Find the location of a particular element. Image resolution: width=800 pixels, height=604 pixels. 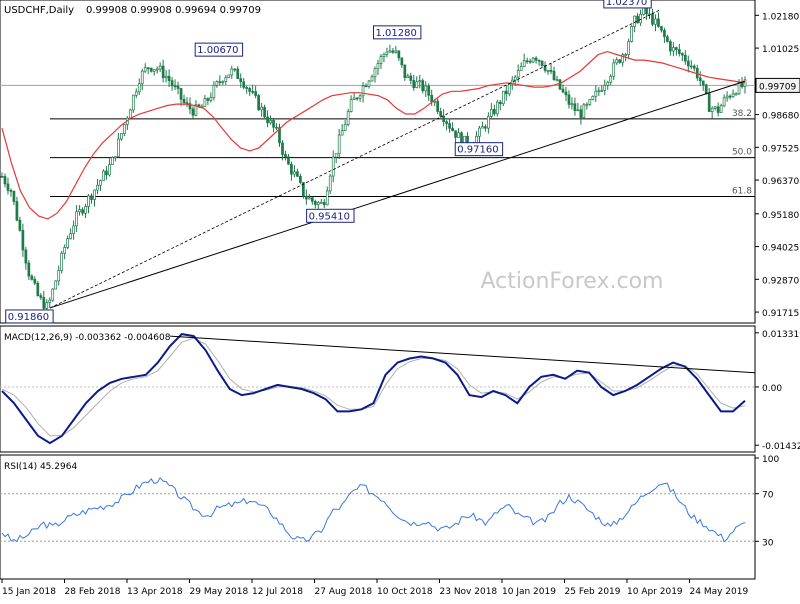

price-y-tick-label-6: 0.95180 is located at coordinates (780, 216).